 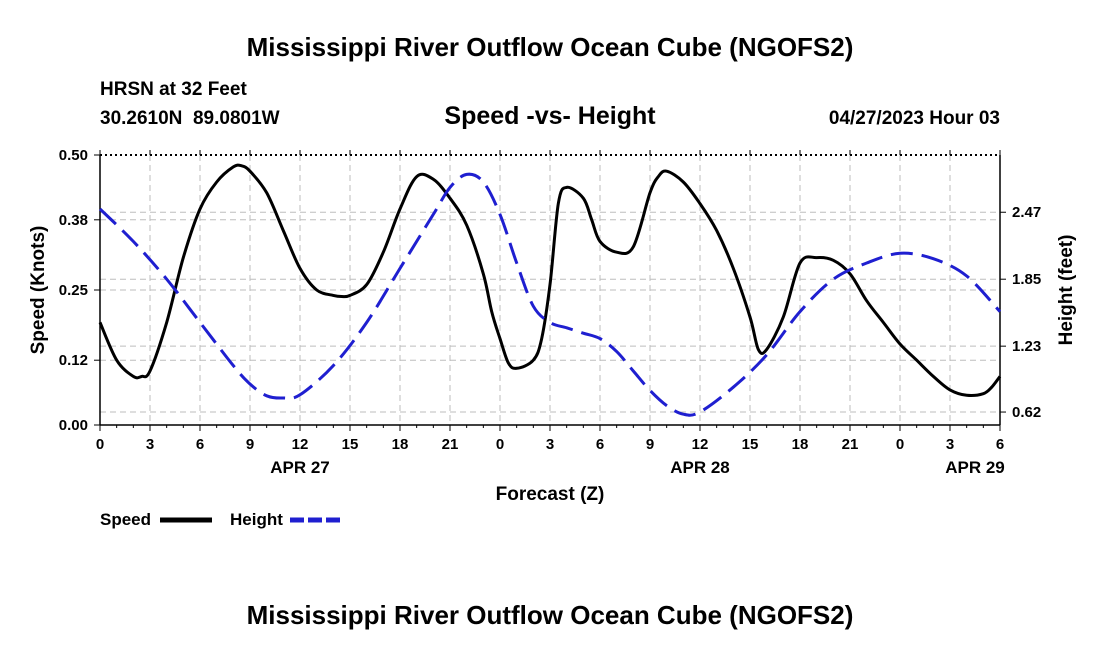 I want to click on legend-speed-label: Speed, so click(x=125, y=519).